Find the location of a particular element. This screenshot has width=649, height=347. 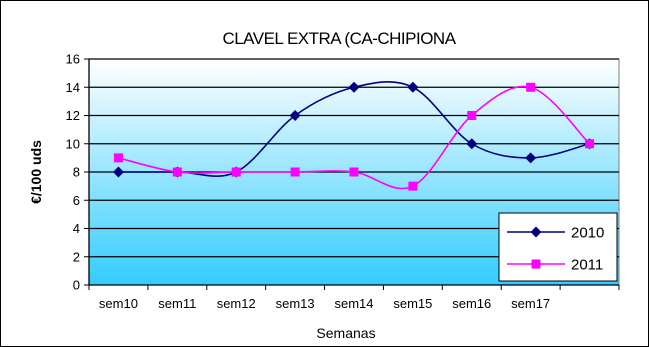

x-tick-label: sem14 is located at coordinates (353, 303).